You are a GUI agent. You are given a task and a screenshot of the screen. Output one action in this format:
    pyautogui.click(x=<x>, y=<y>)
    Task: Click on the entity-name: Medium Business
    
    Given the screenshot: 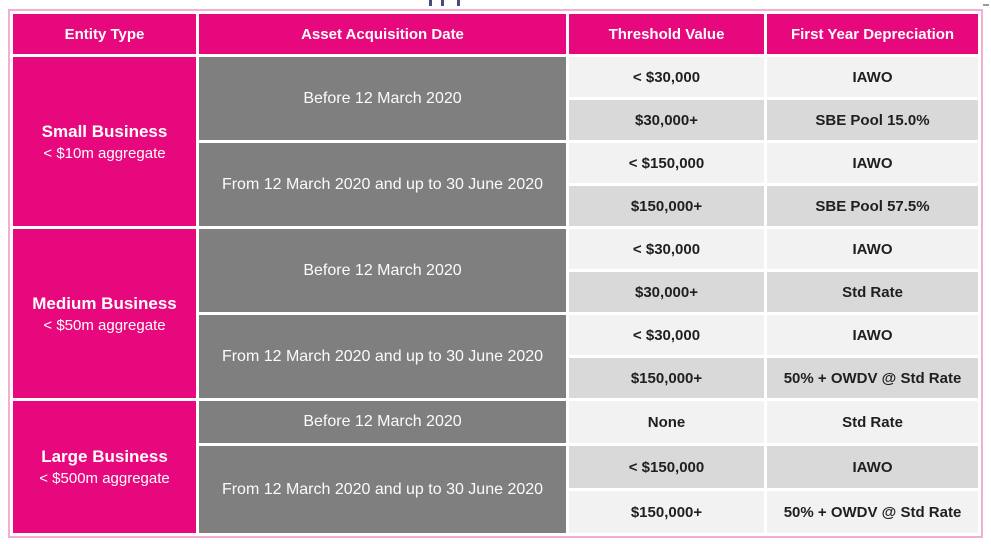 What is the action you would take?
    pyautogui.click(x=104, y=303)
    